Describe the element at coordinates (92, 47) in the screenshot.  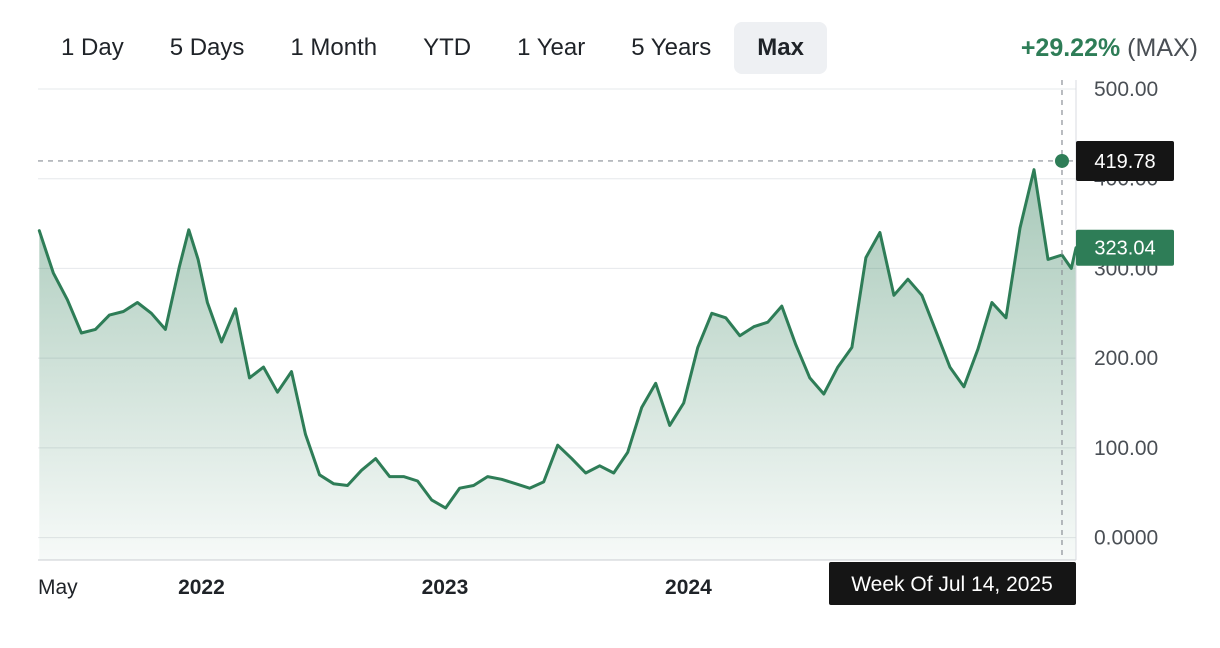
I see `tab-1-day: 1 Day` at that location.